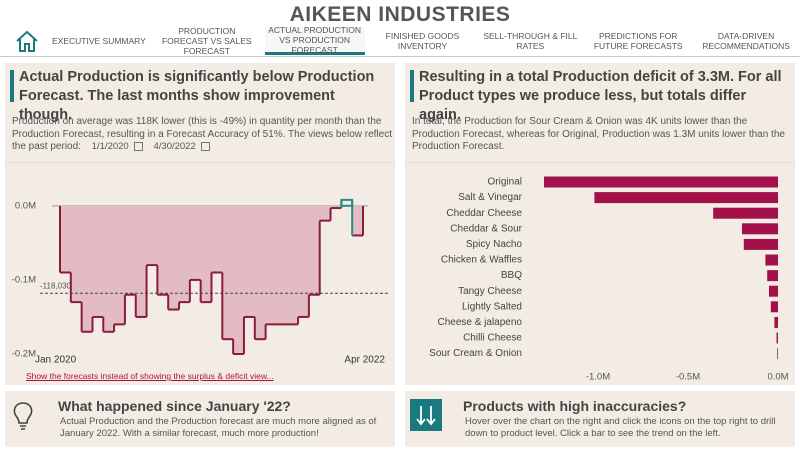 This screenshot has width=800, height=450. What do you see at coordinates (426, 415) in the screenshot?
I see `drill-icon` at bounding box center [426, 415].